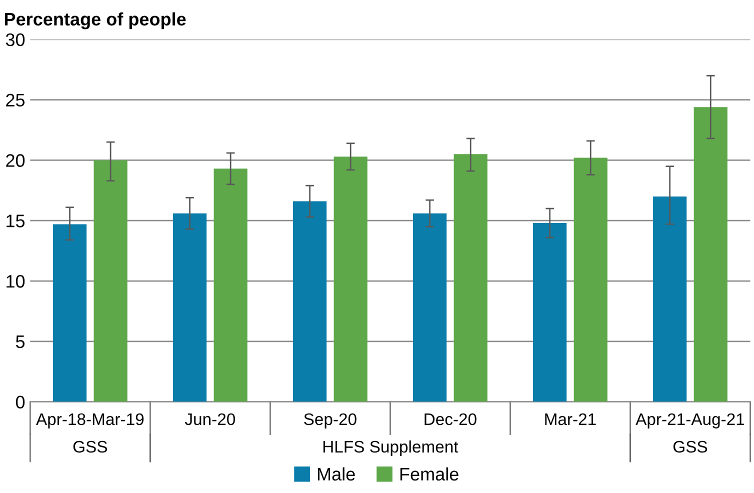 The image size is (754, 493). What do you see at coordinates (210, 419) in the screenshot?
I see `x-tick-label: Jun-20` at bounding box center [210, 419].